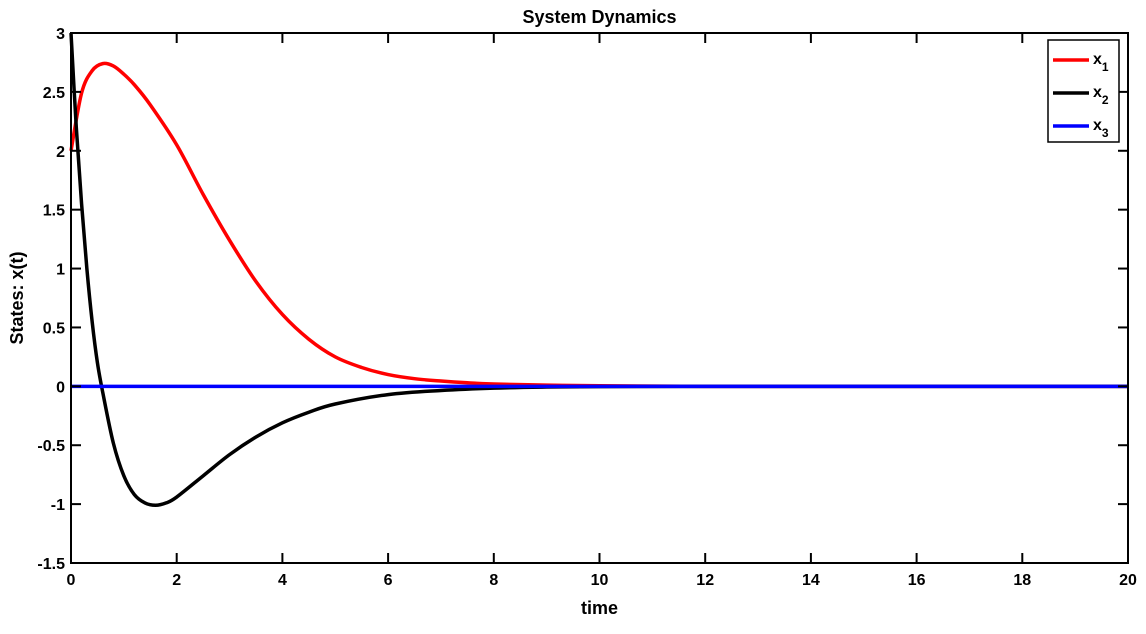 This screenshot has height=634, width=1146. I want to click on x-tick-label: 0, so click(71, 580).